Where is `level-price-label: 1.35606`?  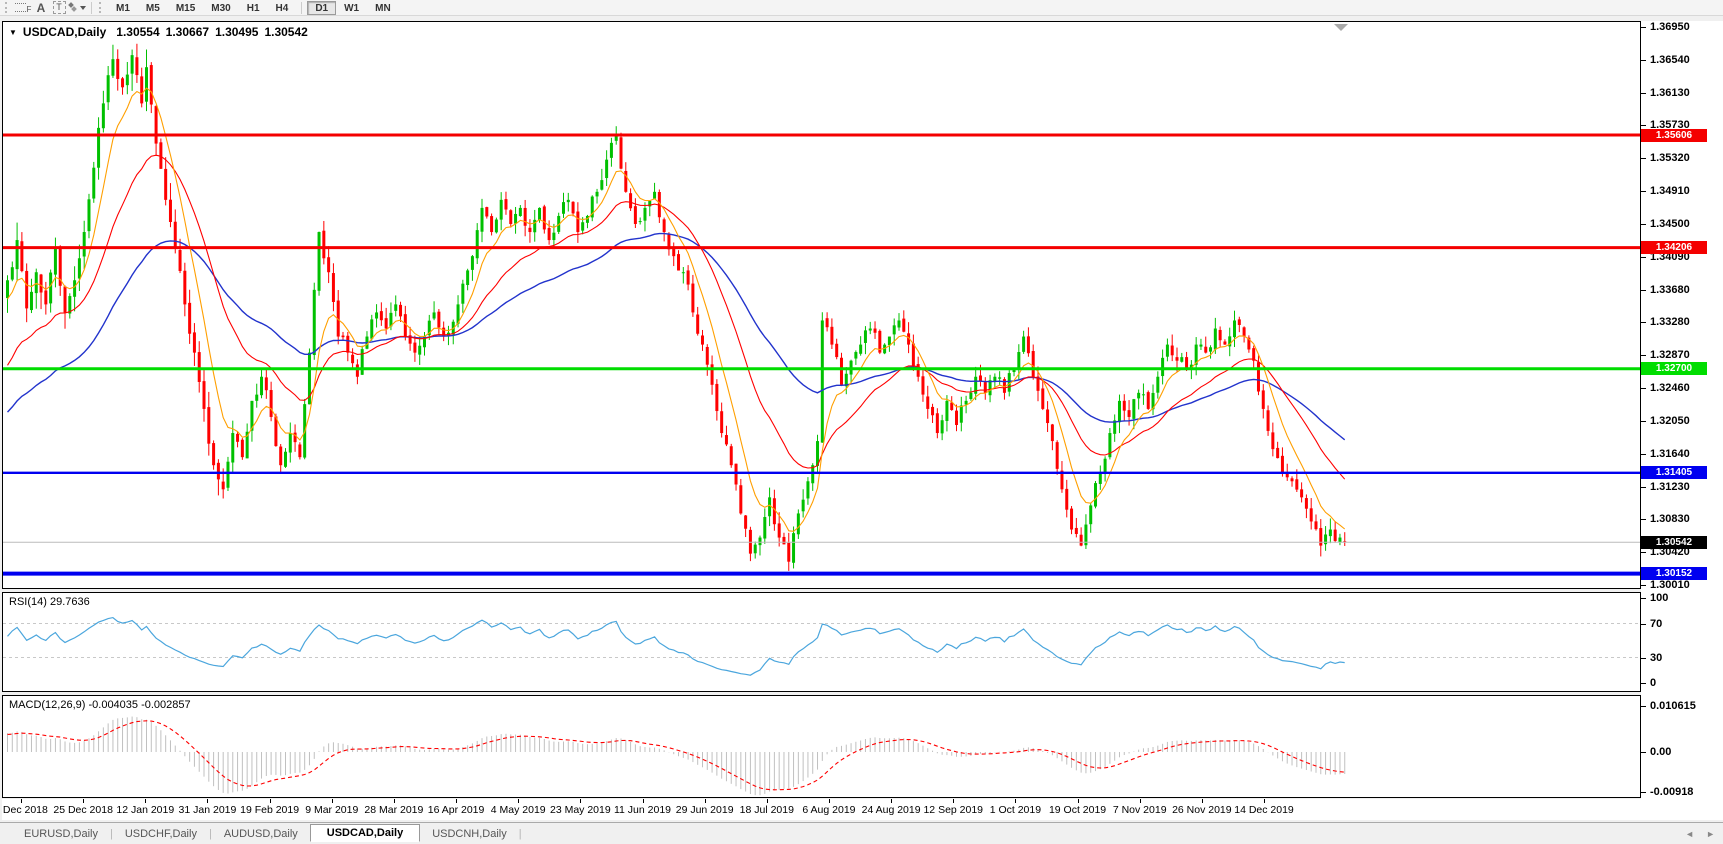
level-price-label: 1.35606 is located at coordinates (1674, 135).